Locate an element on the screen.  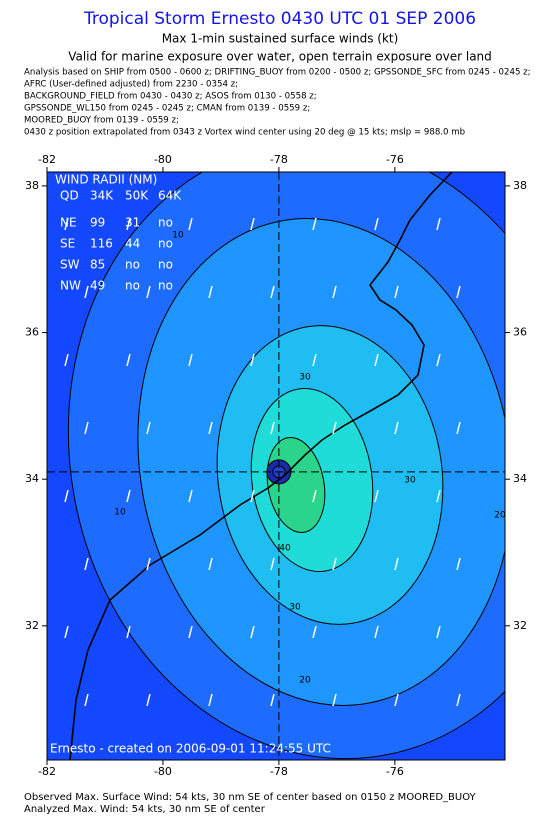
radii-cell: NW is located at coordinates (70, 286).